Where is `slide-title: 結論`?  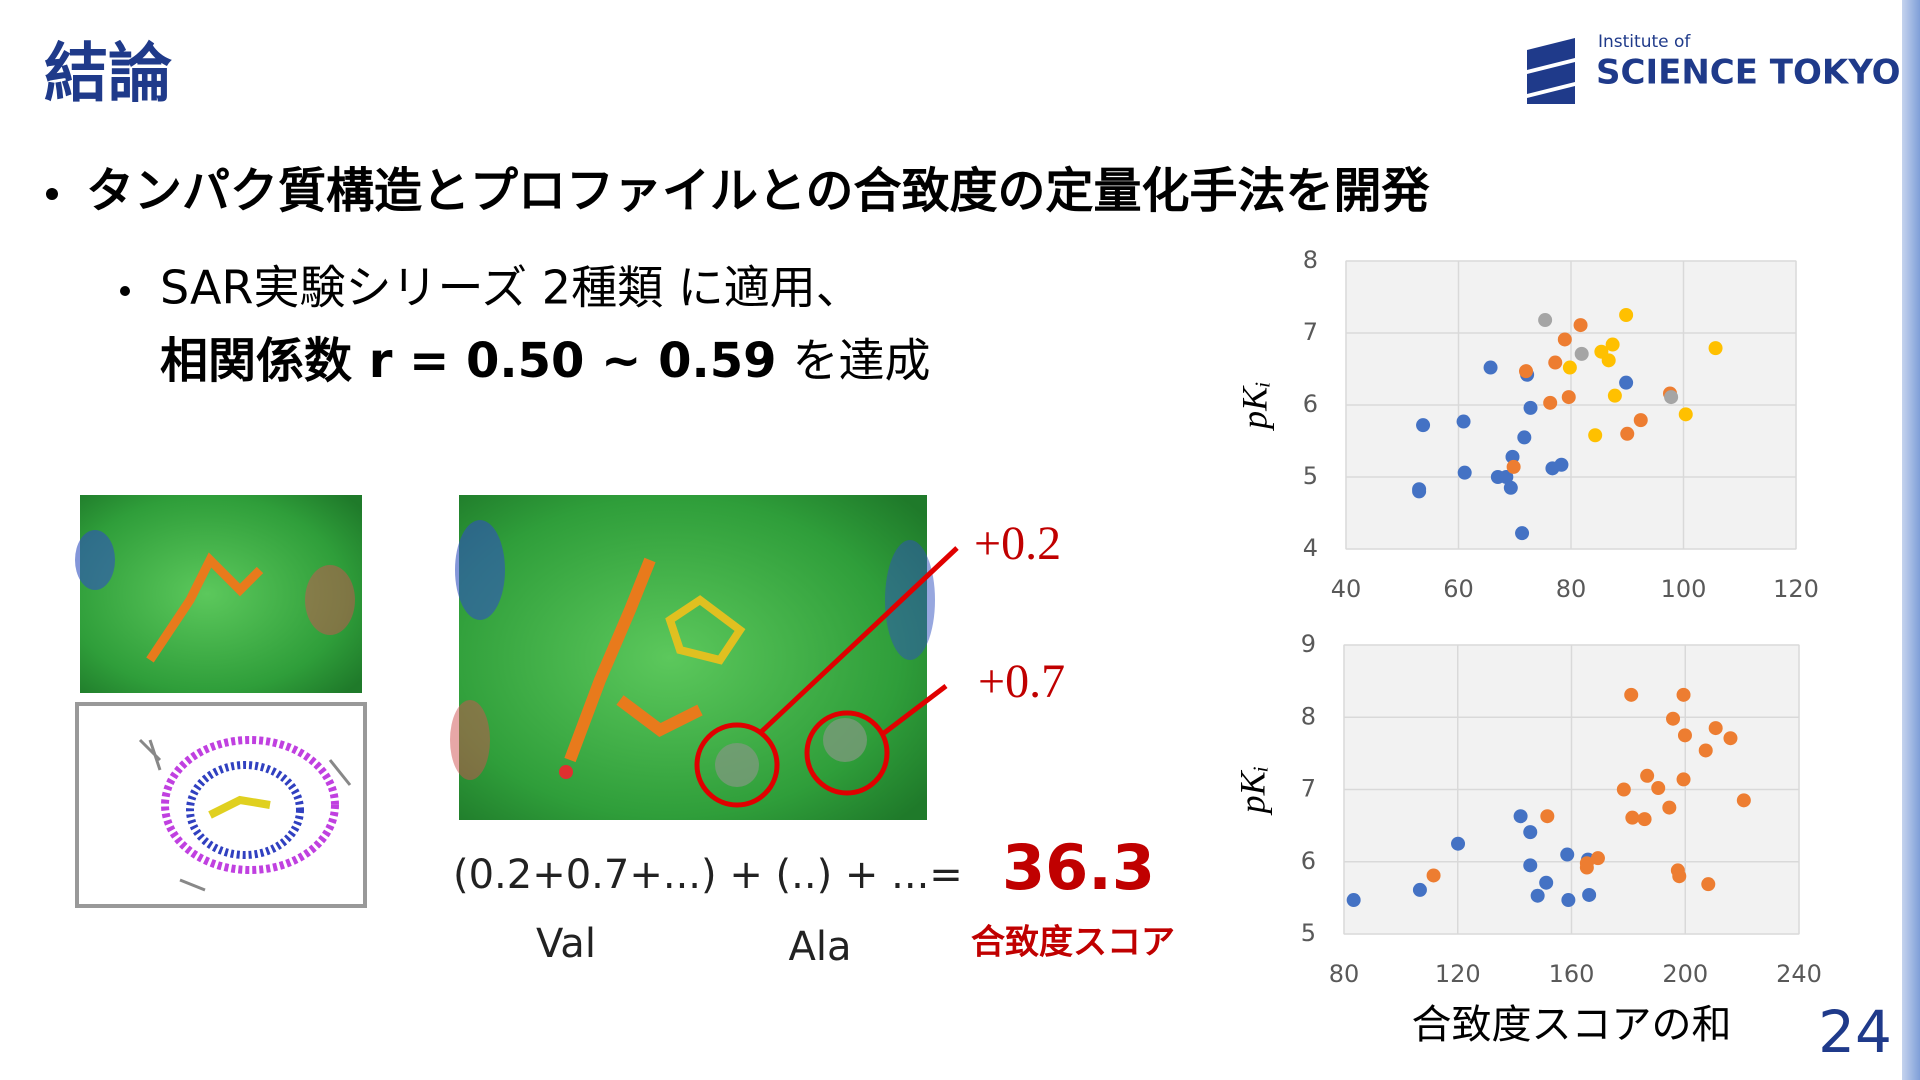
slide-title: 結論 is located at coordinates (108, 75).